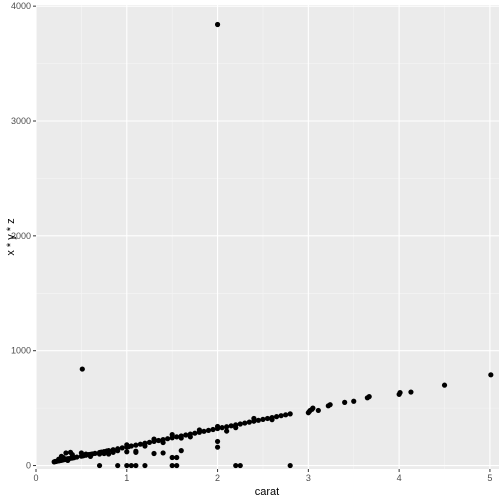  Describe the element at coordinates (126, 478) in the screenshot. I see `x-tick-label: 1` at that location.